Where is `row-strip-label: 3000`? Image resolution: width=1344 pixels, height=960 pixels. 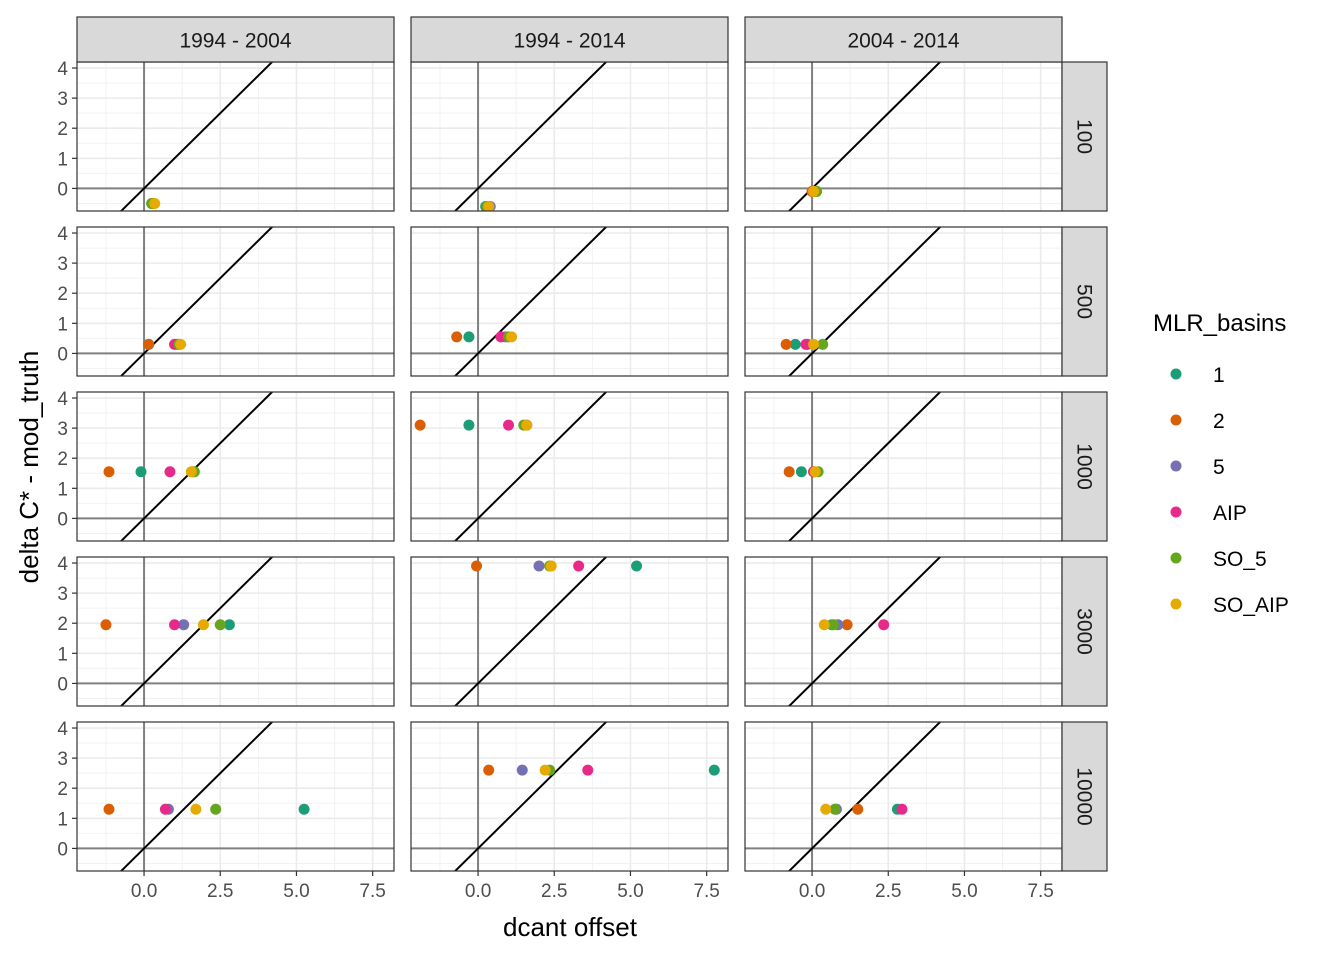
row-strip-label: 3000 is located at coordinates (1084, 631).